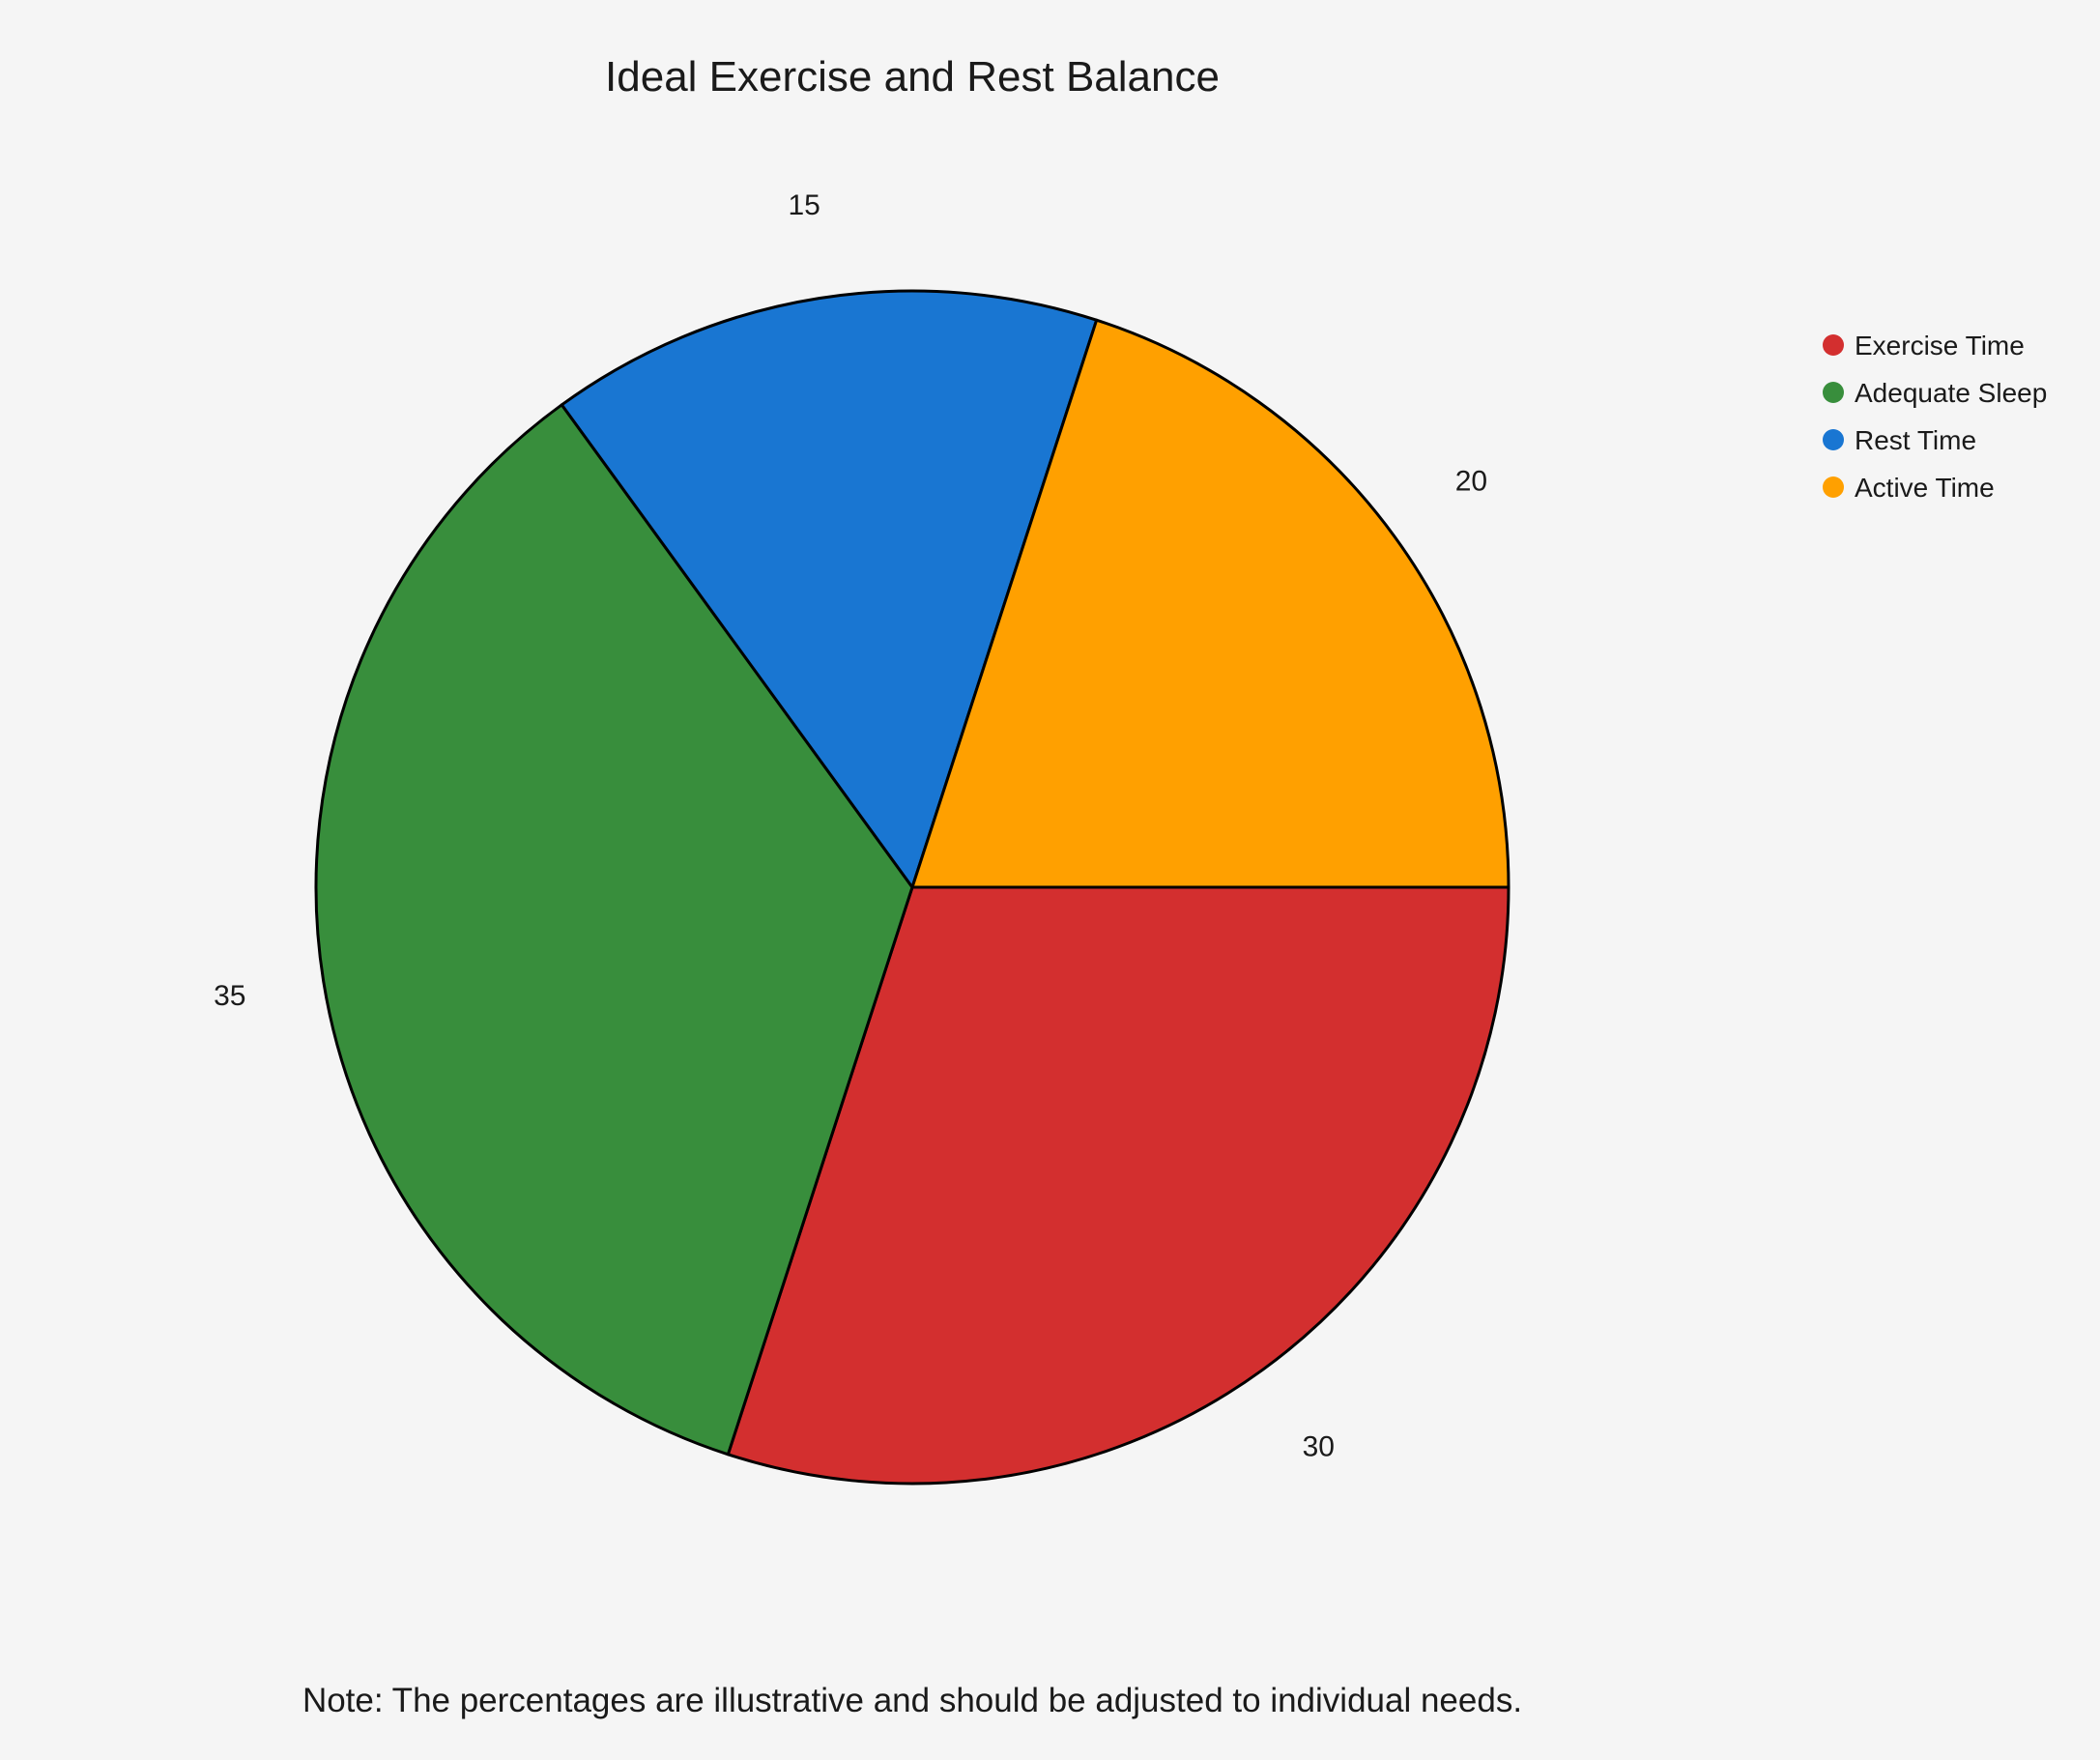 The image size is (2100, 1760). I want to click on slice-label-exercise-time: 30, so click(1319, 1446).